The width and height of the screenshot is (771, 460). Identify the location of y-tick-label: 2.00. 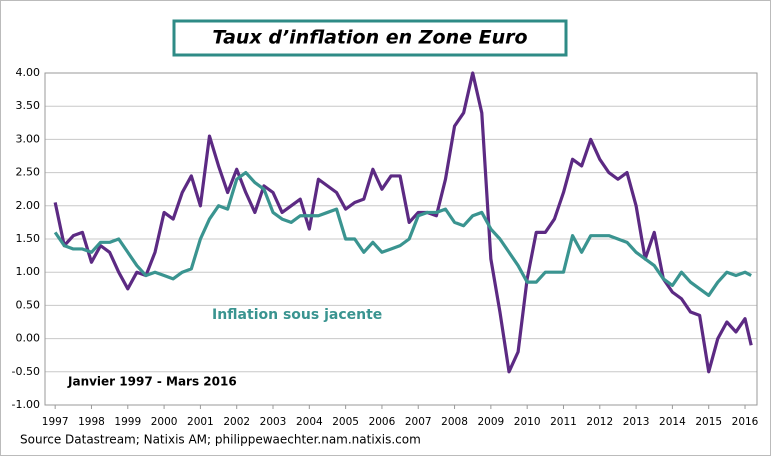
(28, 205).